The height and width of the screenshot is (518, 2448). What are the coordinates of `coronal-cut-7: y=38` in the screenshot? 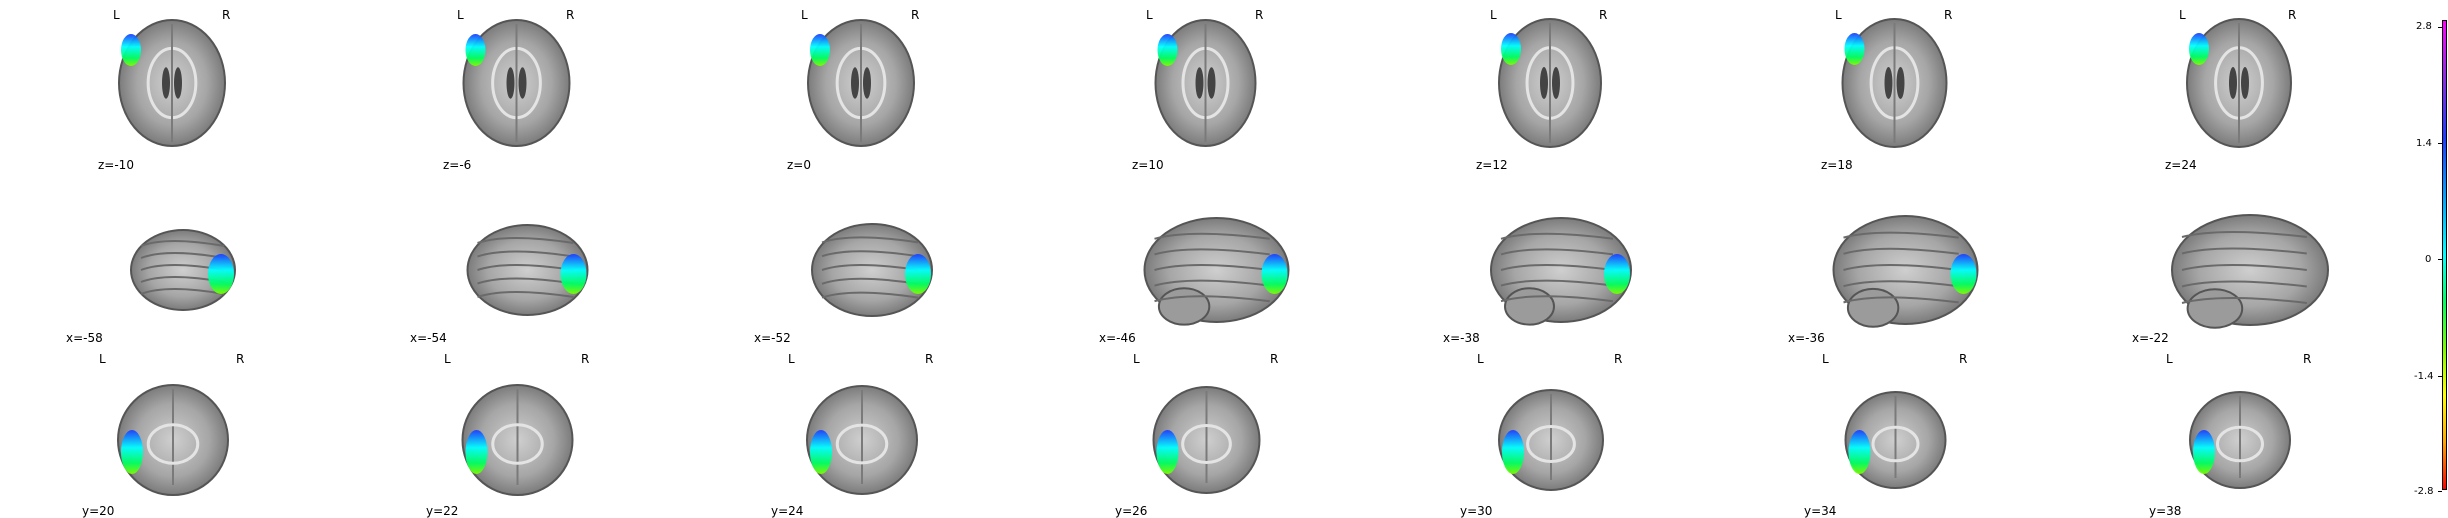 It's located at (2165, 511).